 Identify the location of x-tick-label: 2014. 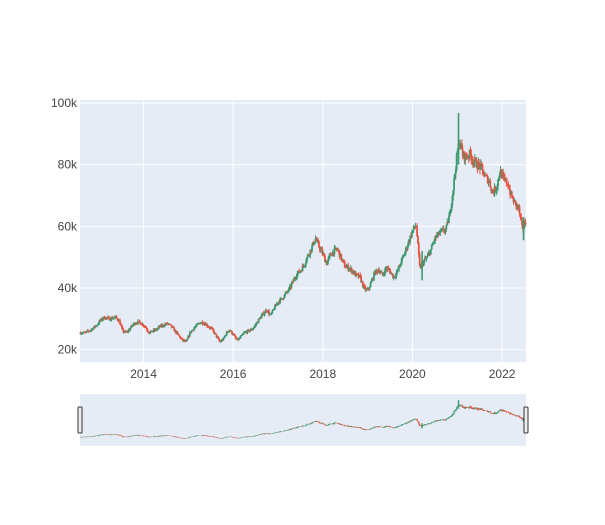
(143, 374).